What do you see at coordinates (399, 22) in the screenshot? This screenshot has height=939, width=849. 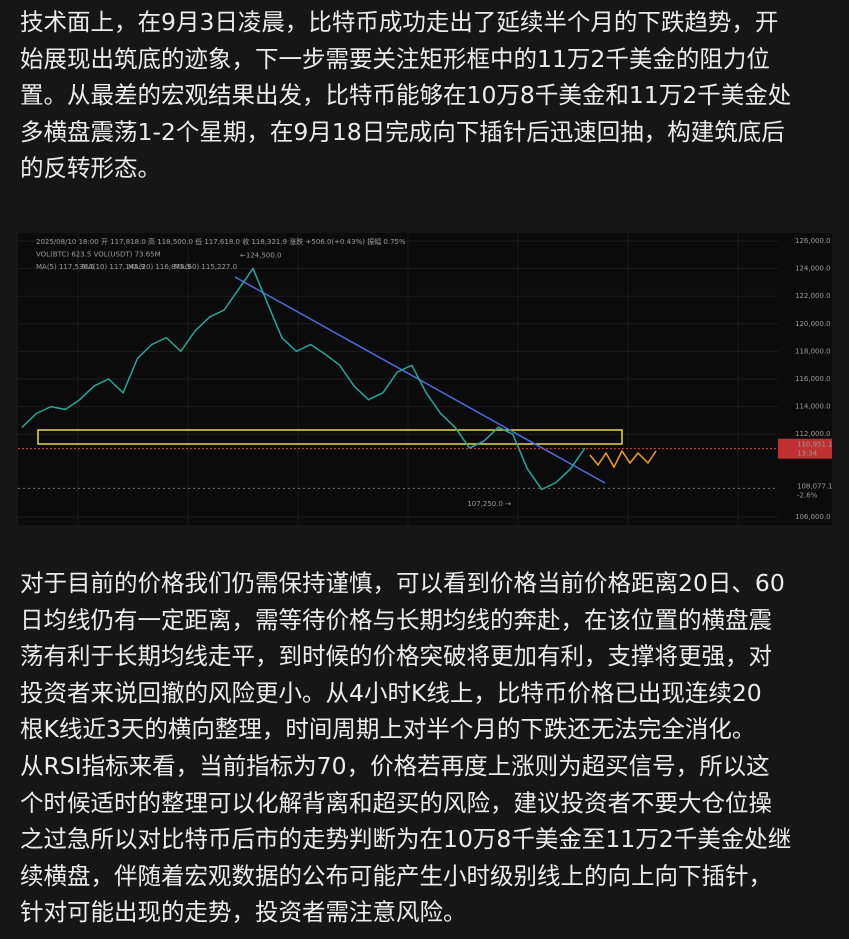 I see `text-line: 技术面上，在9月3日凌晨，比特币成功走出了延续半个月的下跌趋势，开` at bounding box center [399, 22].